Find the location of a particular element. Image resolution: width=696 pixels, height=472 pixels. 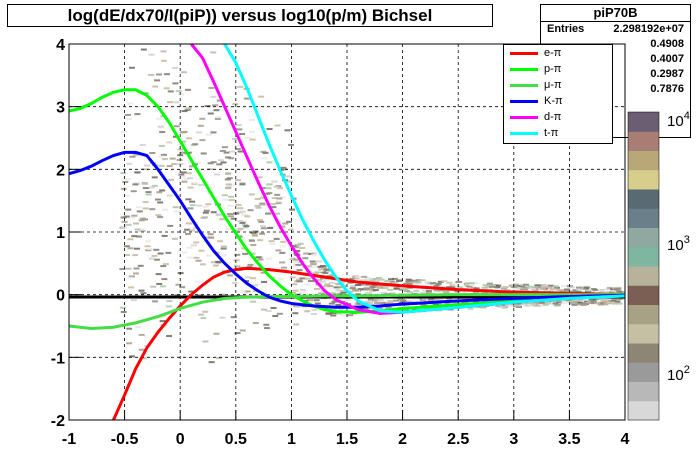

x-tick-label: 3.5 is located at coordinates (569, 439).